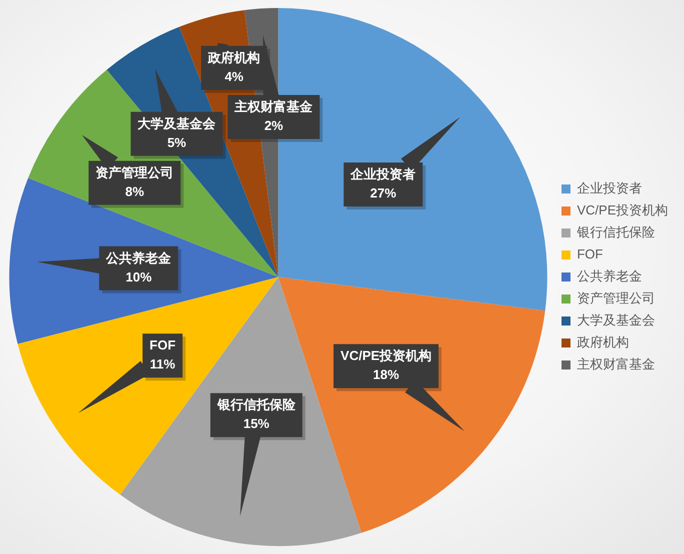  What do you see at coordinates (274, 106) in the screenshot?
I see `slice-label: 主权财富基金` at bounding box center [274, 106].